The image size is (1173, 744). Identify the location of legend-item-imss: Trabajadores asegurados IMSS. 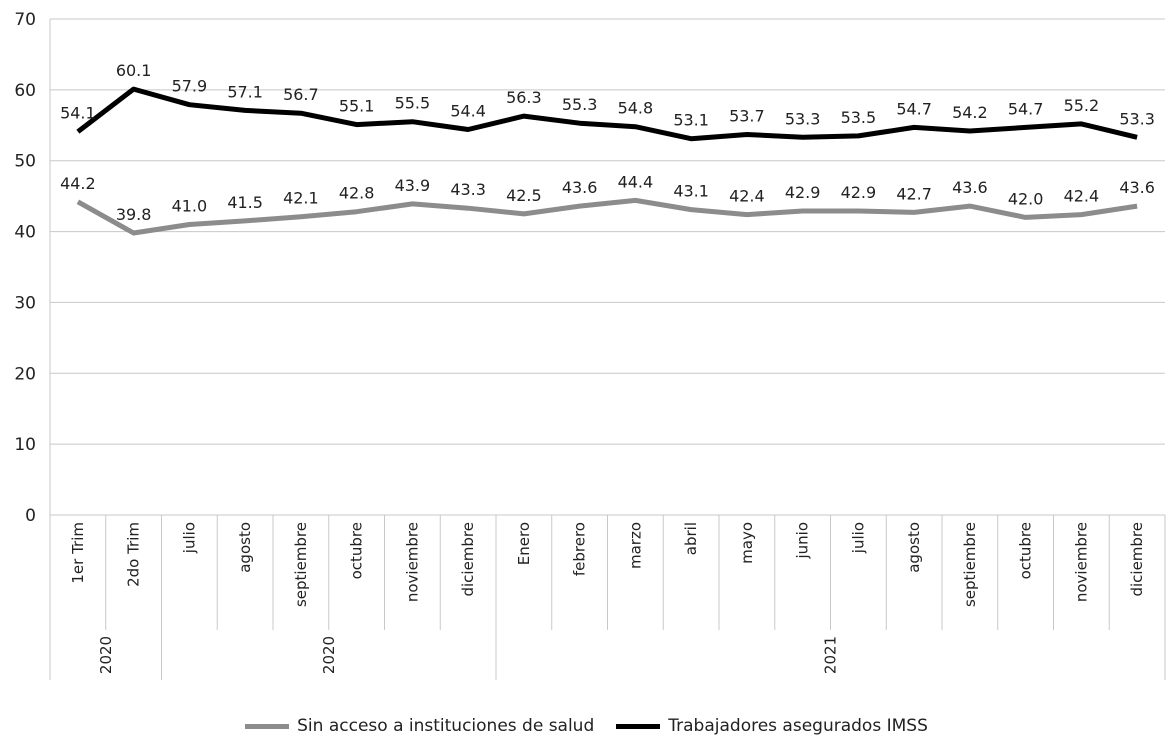
(772, 726).